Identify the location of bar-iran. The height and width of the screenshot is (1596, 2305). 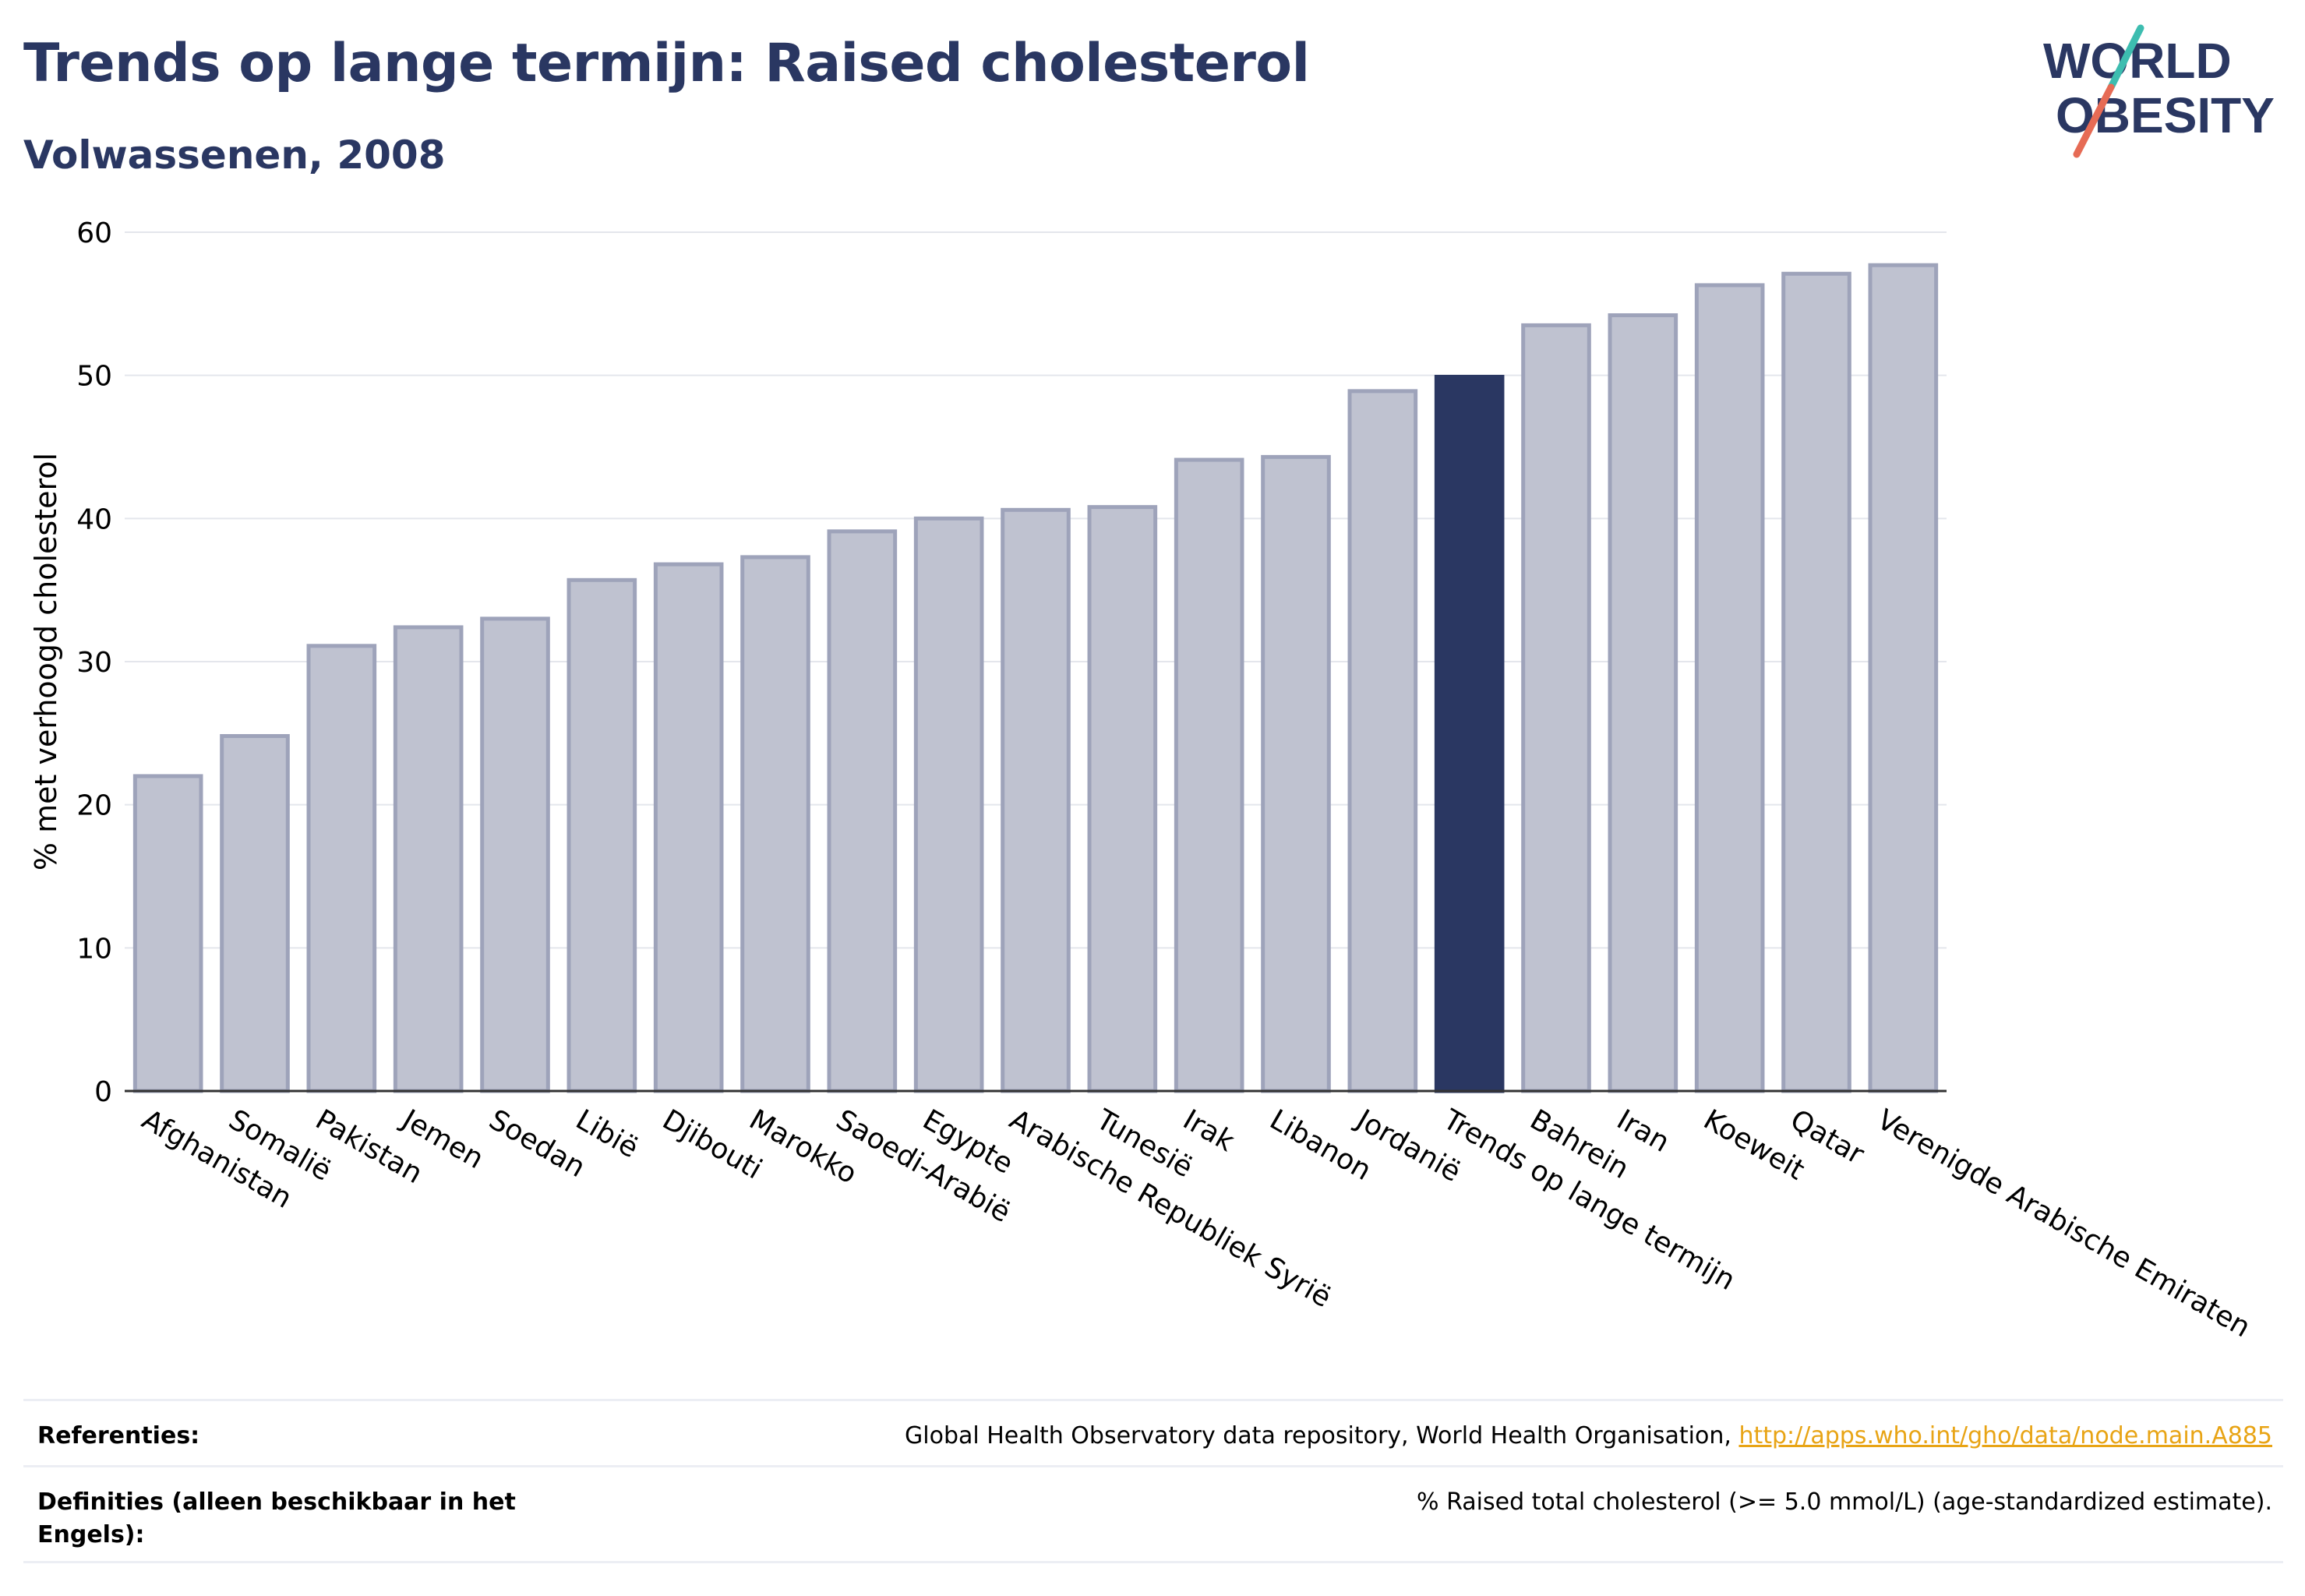
(1643, 703).